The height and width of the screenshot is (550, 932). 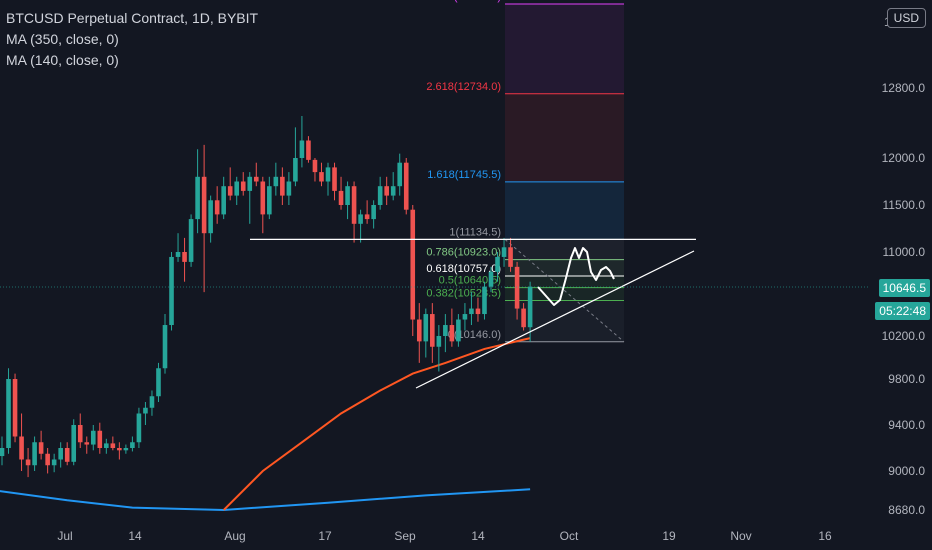 I want to click on price-tick-label: 12000.0, so click(x=904, y=158).